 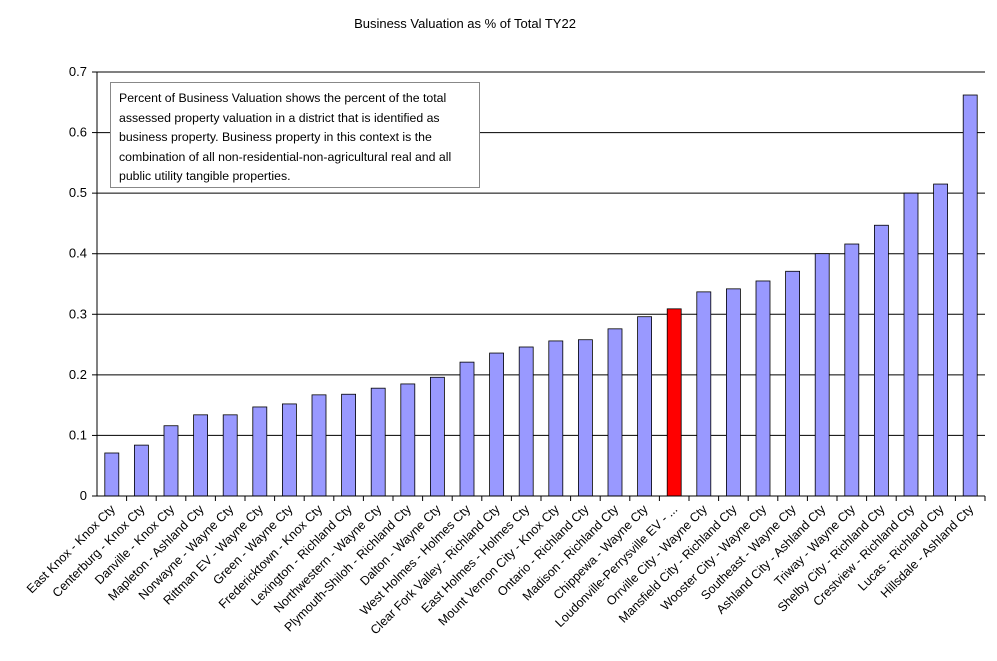 I want to click on y-axis: 0 0.1 0.2 0.3 0.4 0.5 0.6 0.7, so click(x=83, y=283).